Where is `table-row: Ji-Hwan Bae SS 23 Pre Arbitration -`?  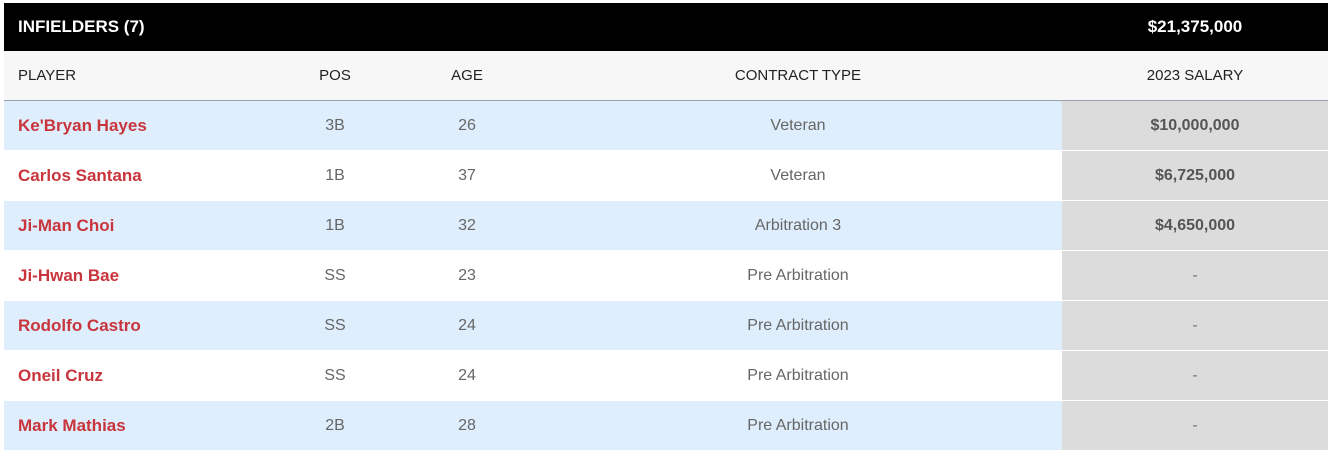
table-row: Ji-Hwan Bae SS 23 Pre Arbitration - is located at coordinates (666, 275).